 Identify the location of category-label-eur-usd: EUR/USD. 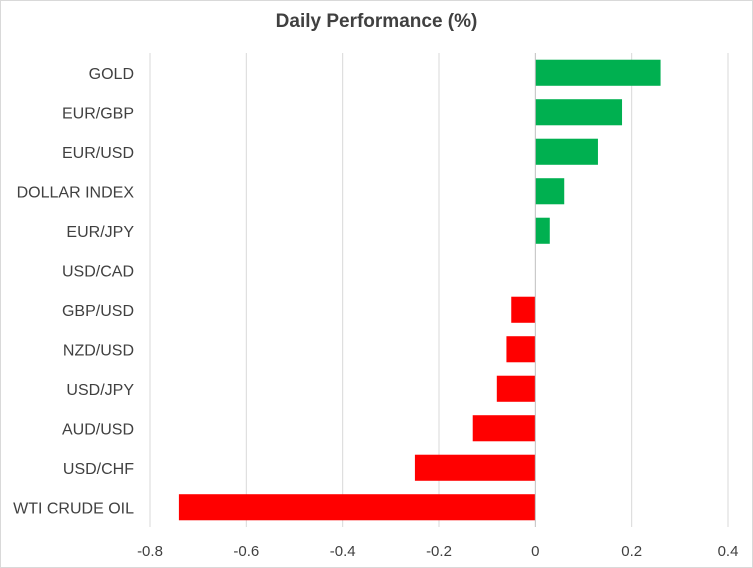
(98, 153).